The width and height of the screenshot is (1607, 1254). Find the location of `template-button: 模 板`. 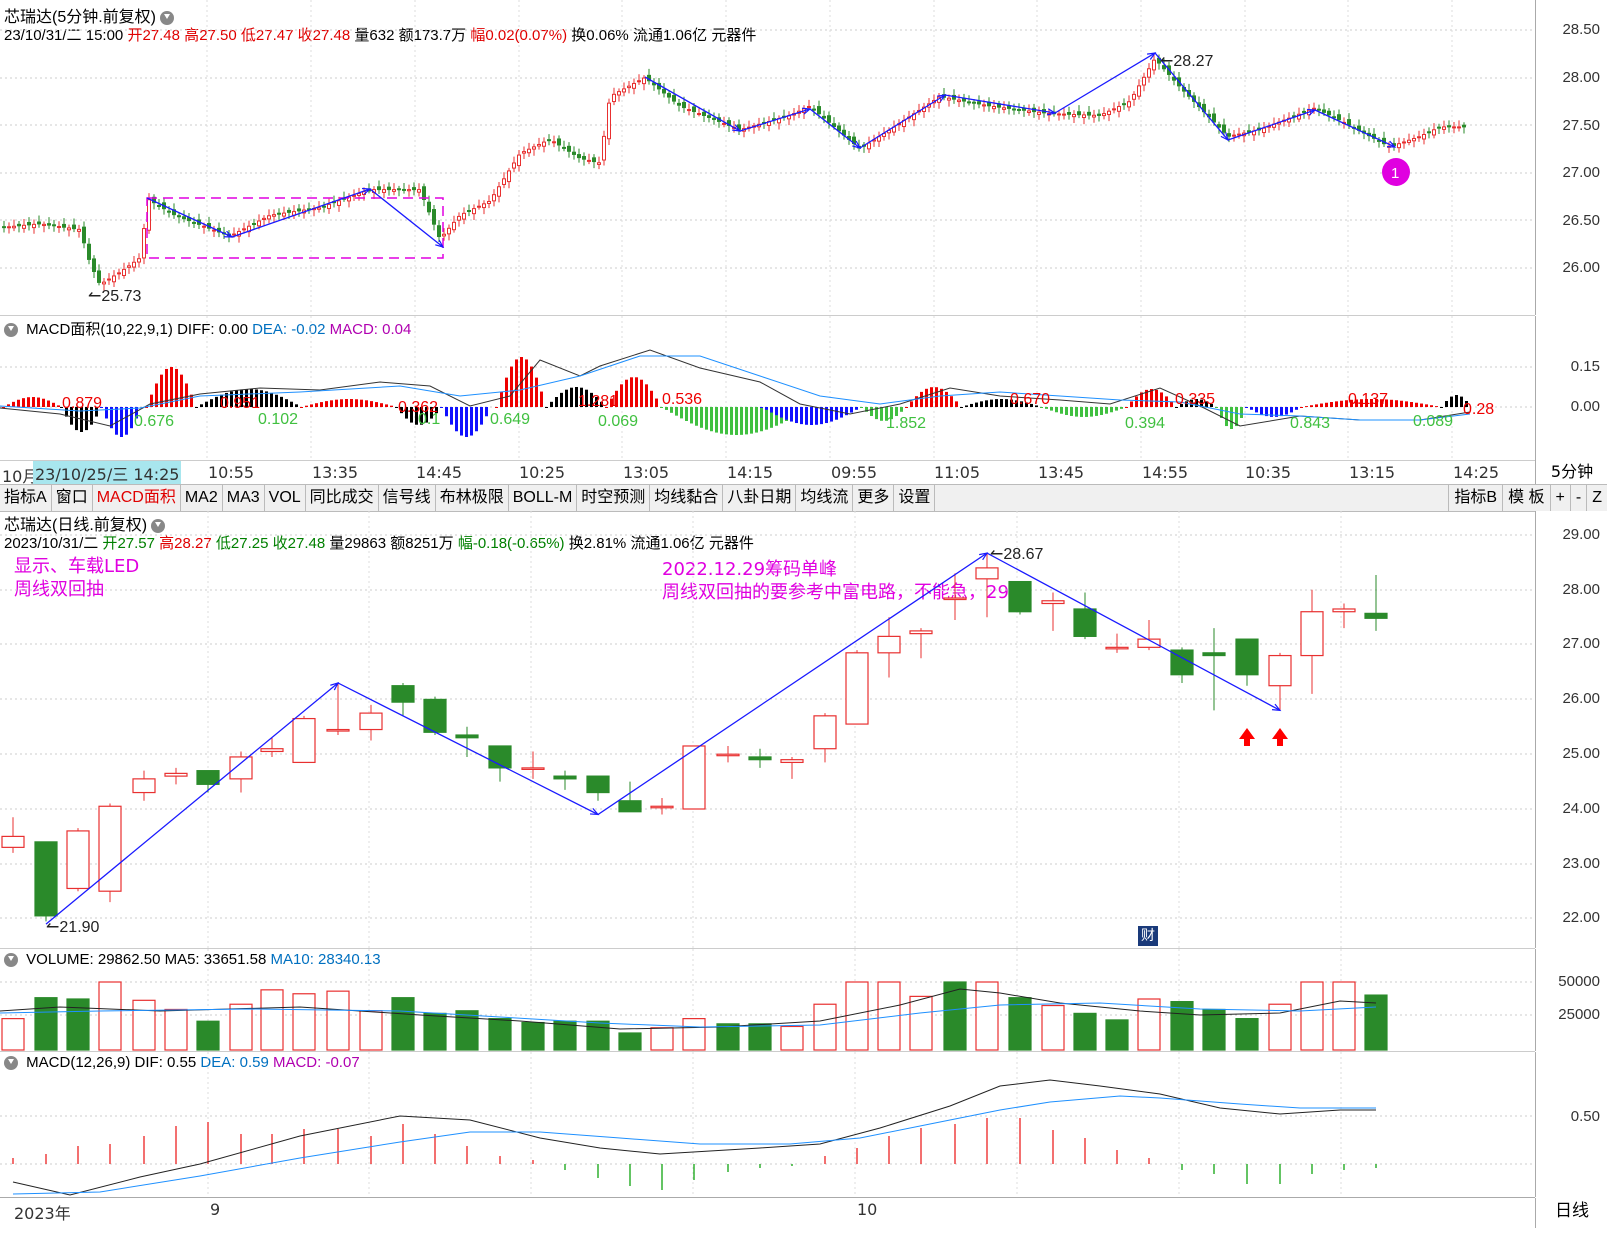

template-button: 模 板 is located at coordinates (1525, 498).